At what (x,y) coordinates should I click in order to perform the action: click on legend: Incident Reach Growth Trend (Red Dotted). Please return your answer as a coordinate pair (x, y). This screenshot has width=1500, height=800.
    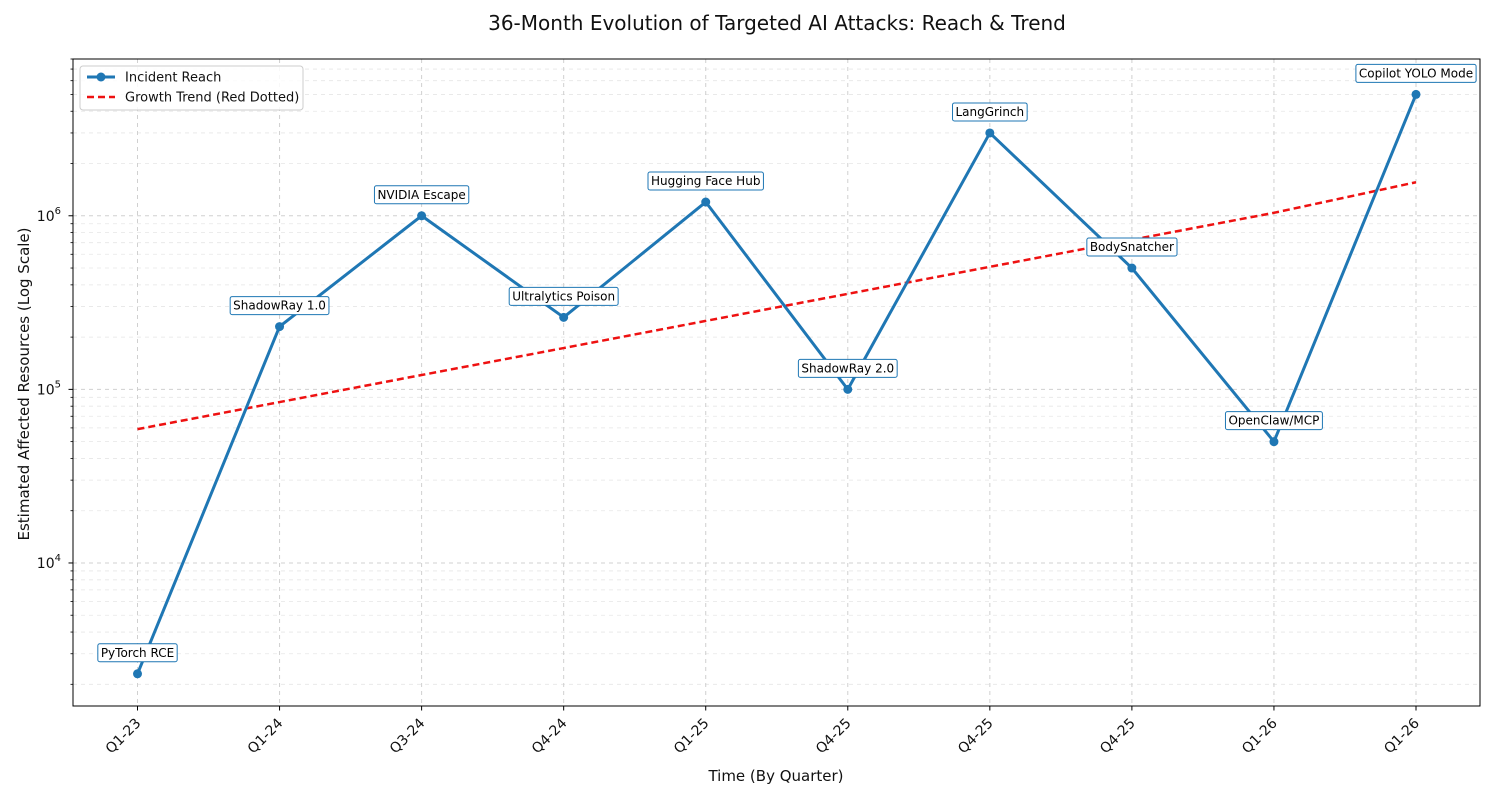
    Looking at the image, I should click on (191, 88).